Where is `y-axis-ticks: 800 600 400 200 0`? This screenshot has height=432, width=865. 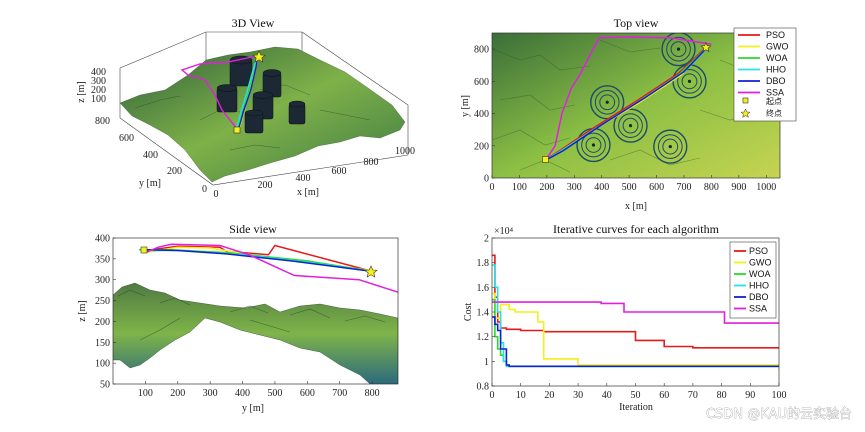
y-axis-ticks: 800 600 400 200 0 is located at coordinates (151, 155).